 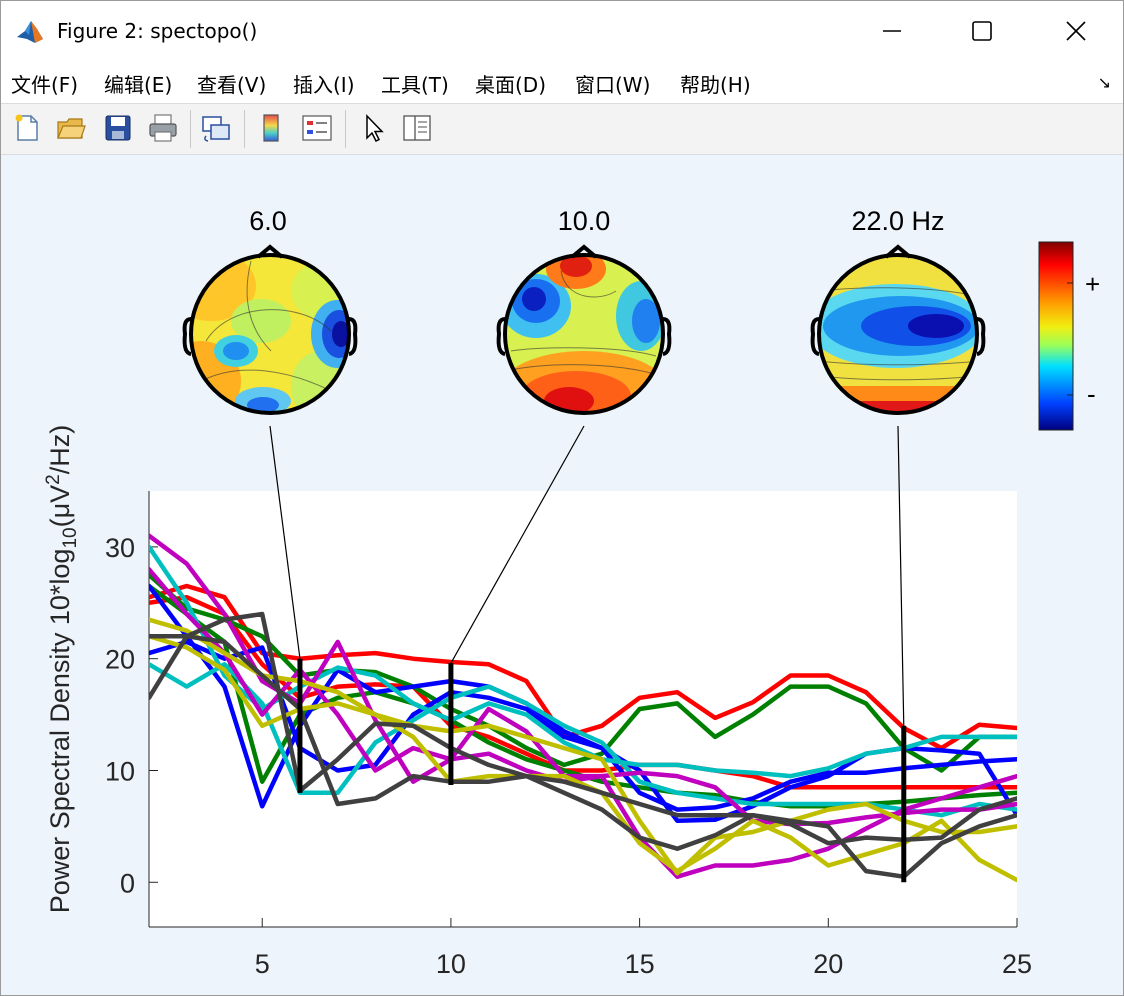 What do you see at coordinates (982, 31) in the screenshot?
I see `maximize-icon` at bounding box center [982, 31].